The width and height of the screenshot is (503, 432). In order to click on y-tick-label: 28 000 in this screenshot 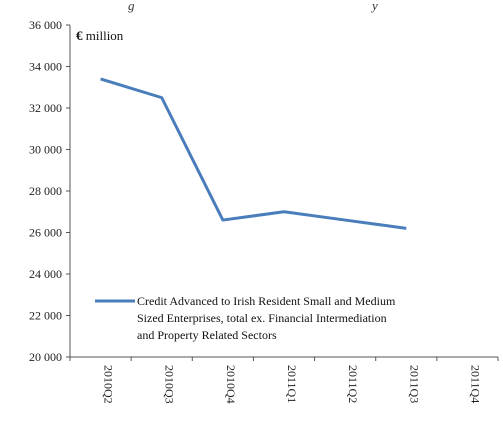, I will do `click(45, 191)`.